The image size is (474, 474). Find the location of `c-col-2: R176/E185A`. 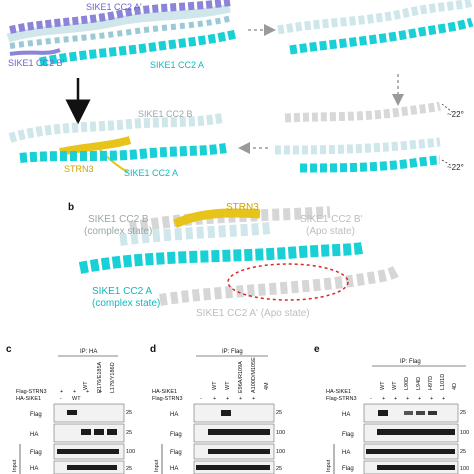

c-col-2: R176/E185A is located at coordinates (100, 377).